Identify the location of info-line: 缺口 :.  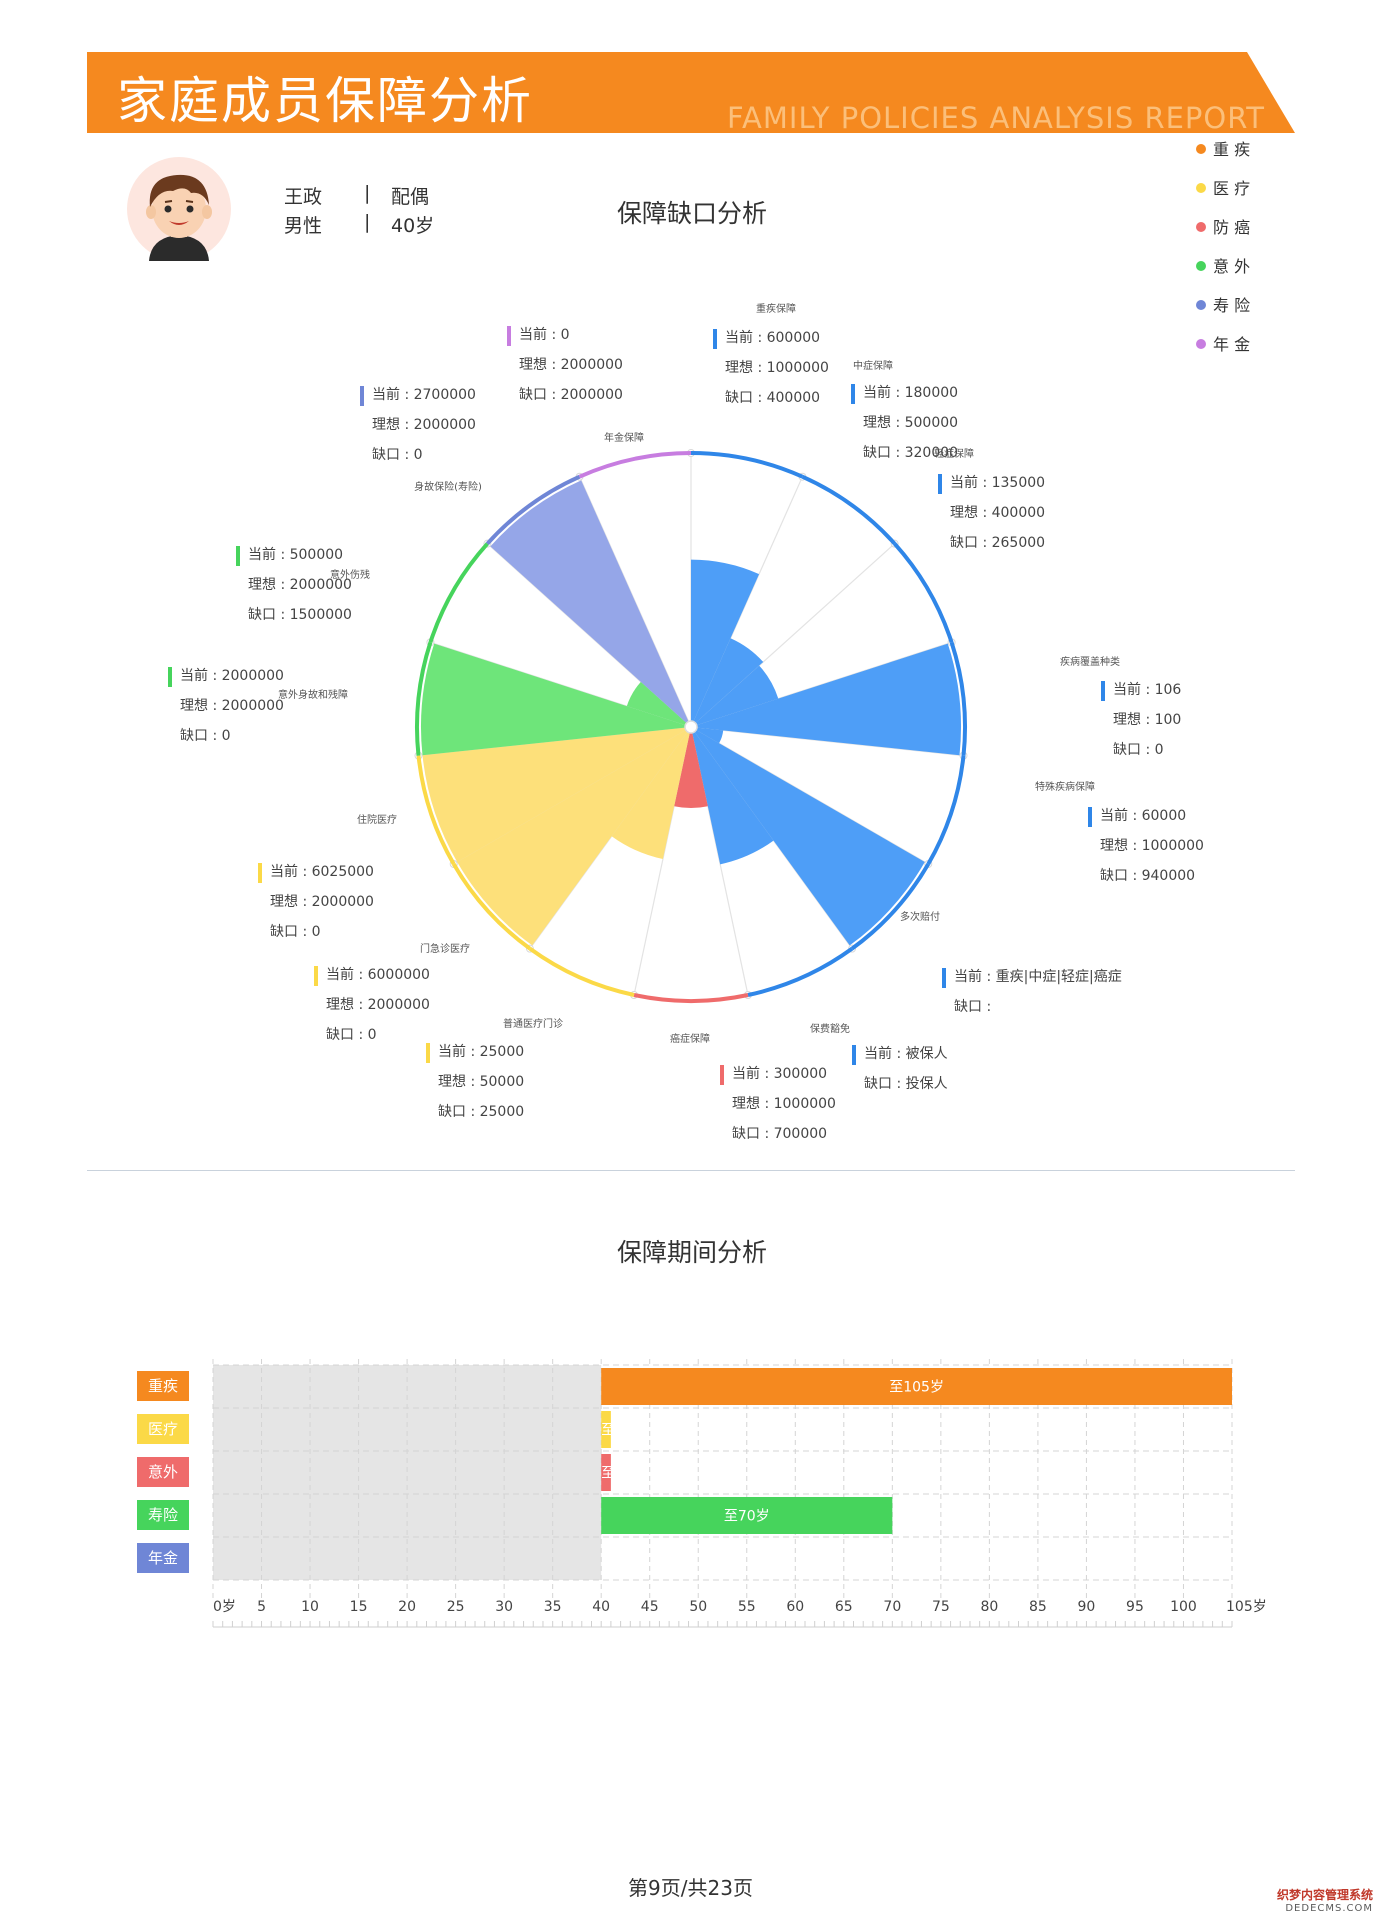
(972, 1007).